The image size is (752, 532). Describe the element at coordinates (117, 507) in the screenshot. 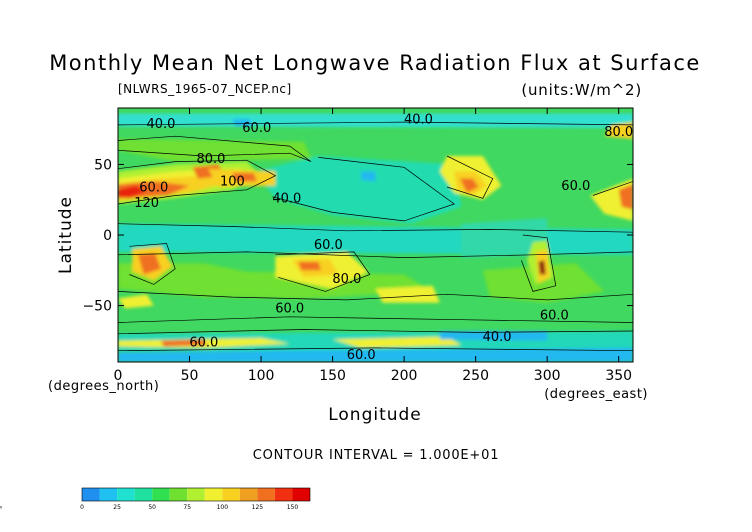

I see `colorbar-tick-label-1: 25` at that location.